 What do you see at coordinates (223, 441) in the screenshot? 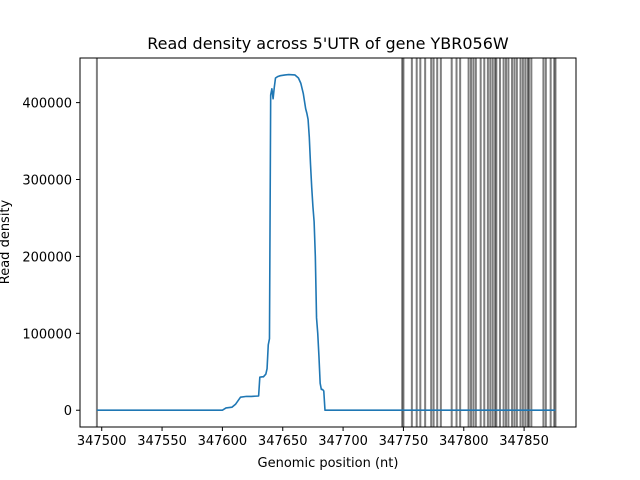
I see `x-tick-label-2: 347600` at bounding box center [223, 441].